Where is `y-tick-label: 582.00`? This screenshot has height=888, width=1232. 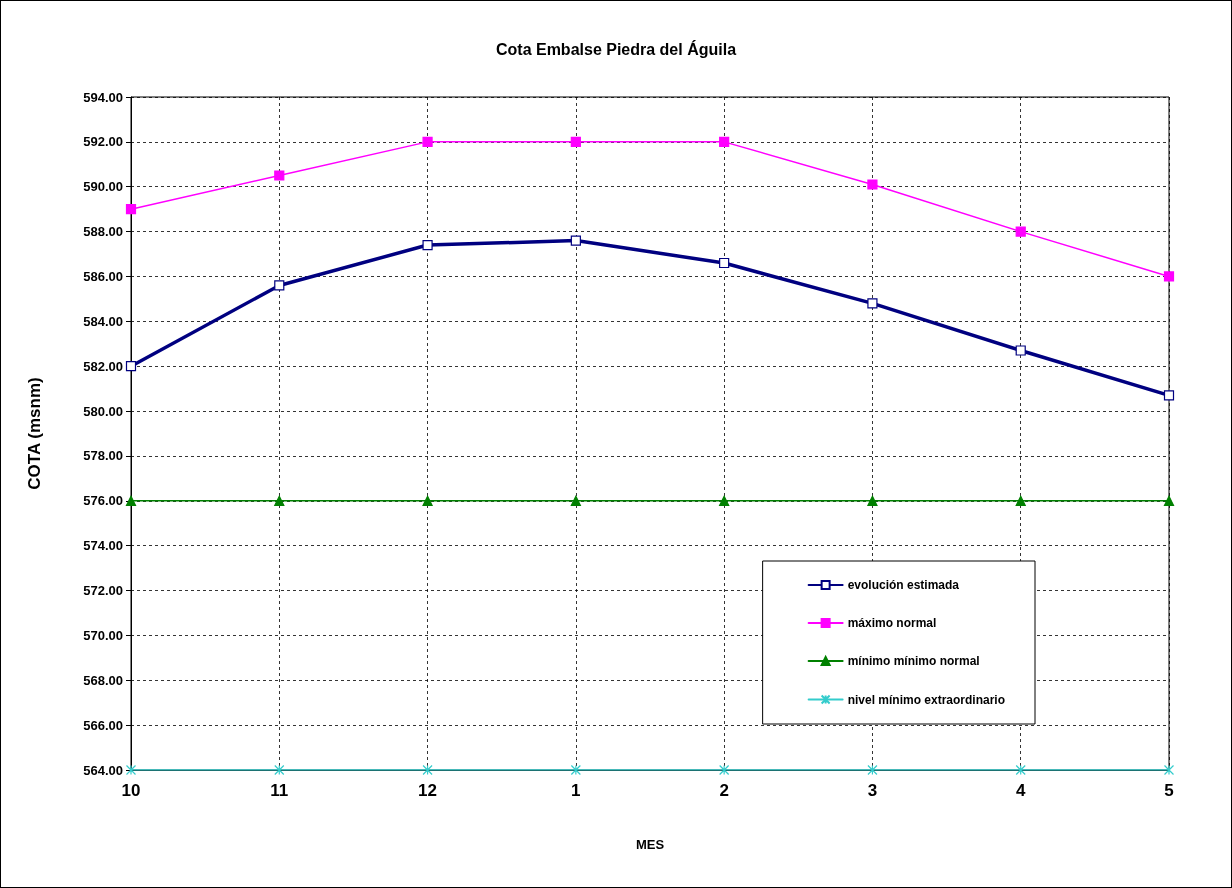 y-tick-label: 582.00 is located at coordinates (103, 366).